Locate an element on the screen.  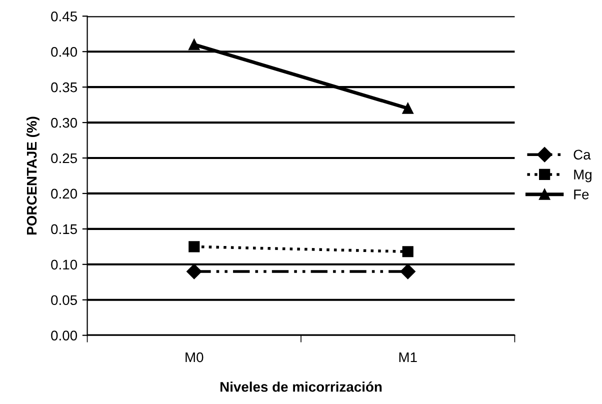
y-tick-label: 0.35 is located at coordinates (64, 87).